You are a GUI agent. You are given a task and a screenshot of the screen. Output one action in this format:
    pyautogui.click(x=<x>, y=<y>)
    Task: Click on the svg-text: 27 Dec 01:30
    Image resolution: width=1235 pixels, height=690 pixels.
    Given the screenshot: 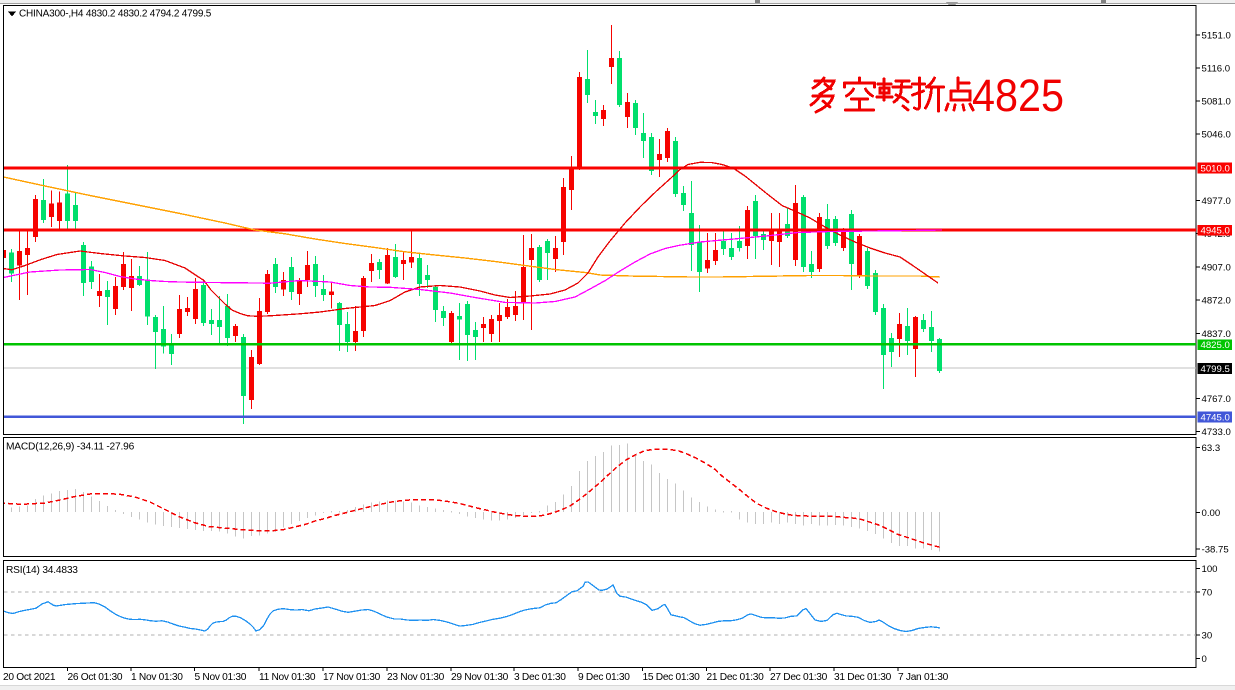 What is the action you would take?
    pyautogui.click(x=799, y=677)
    